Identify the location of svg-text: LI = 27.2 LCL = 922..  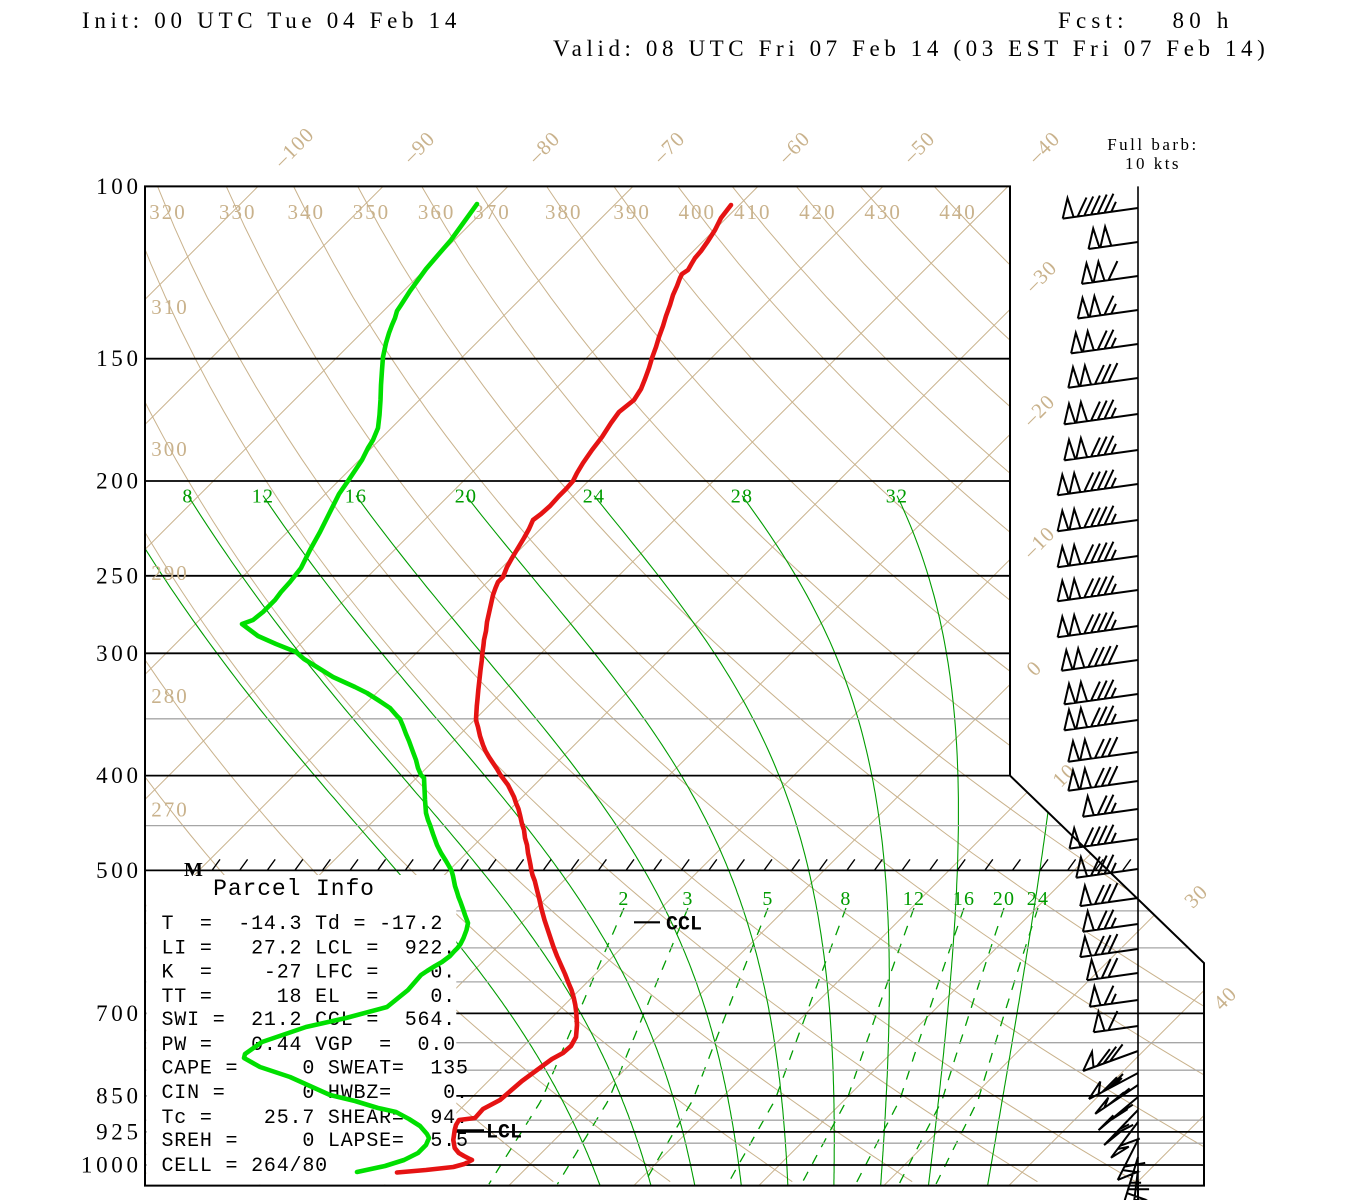
(309, 949).